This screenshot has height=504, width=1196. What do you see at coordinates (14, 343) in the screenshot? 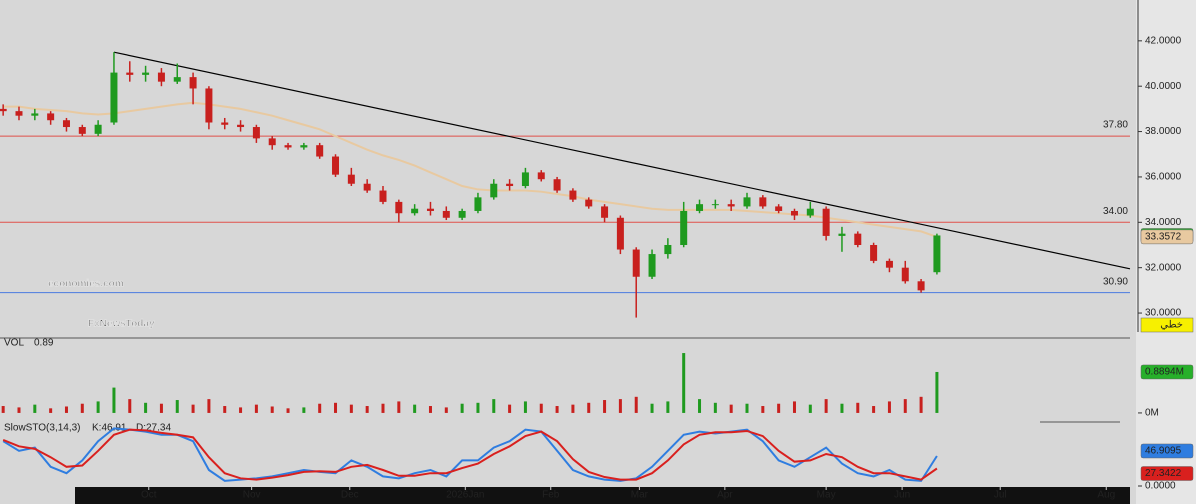
I see `panel-title: VOL` at bounding box center [14, 343].